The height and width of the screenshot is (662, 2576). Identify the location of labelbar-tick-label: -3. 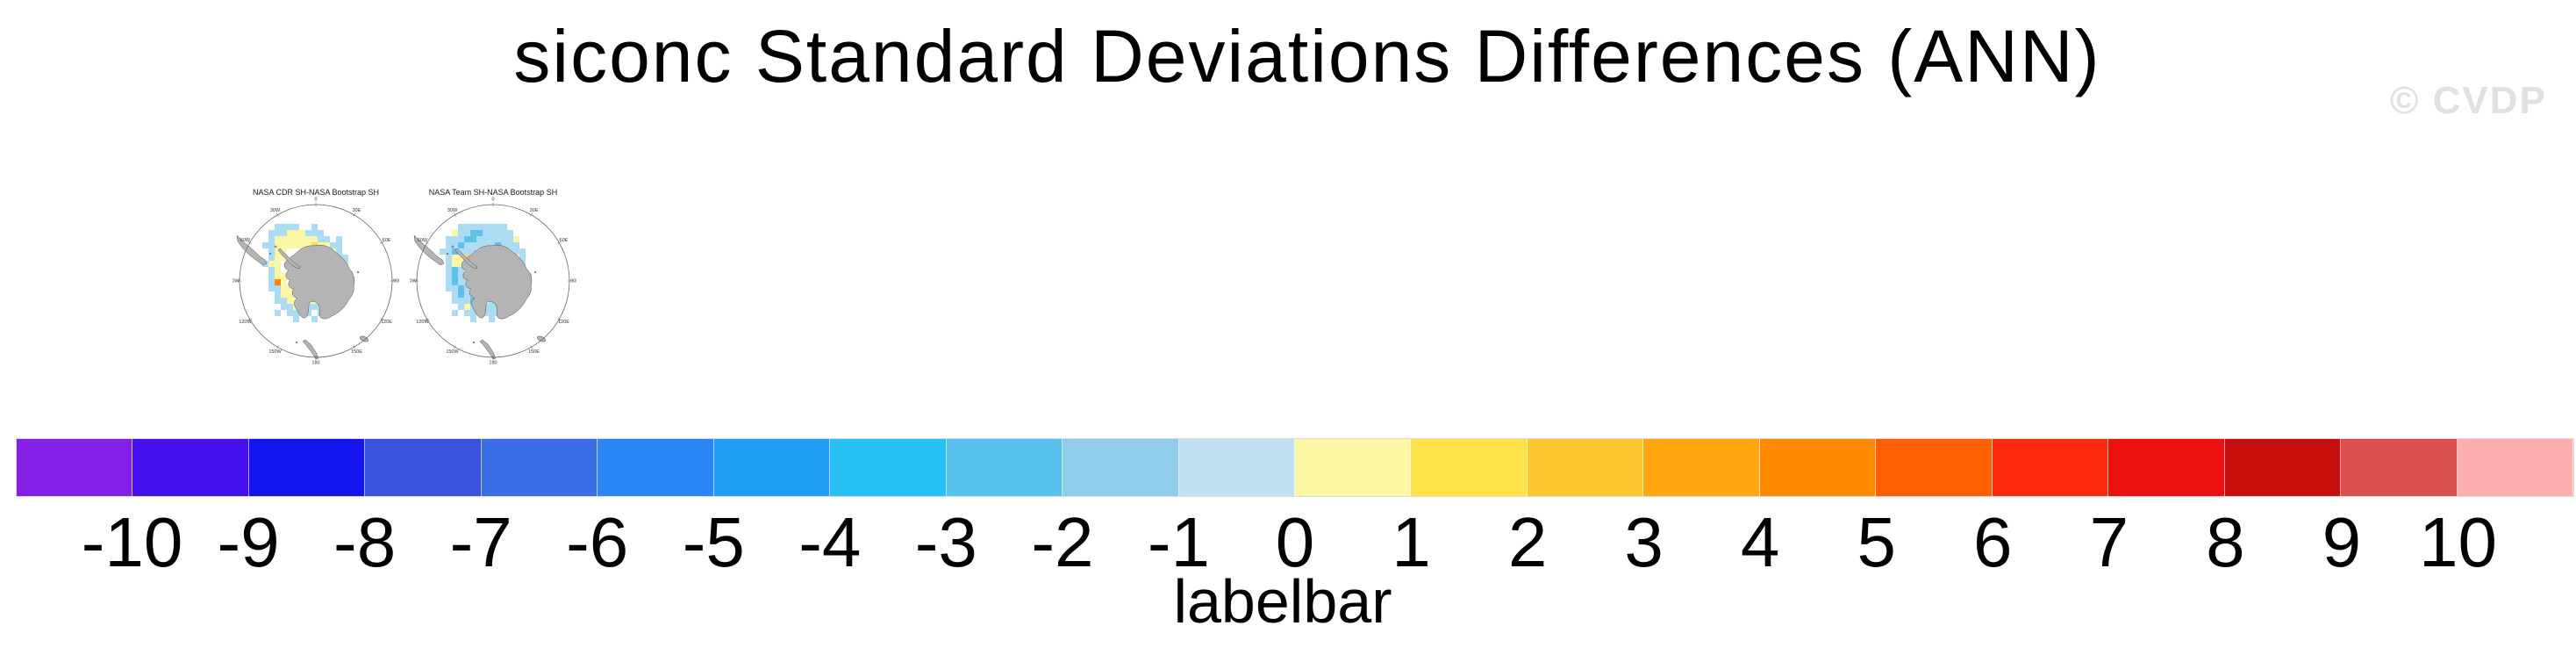
(945, 542).